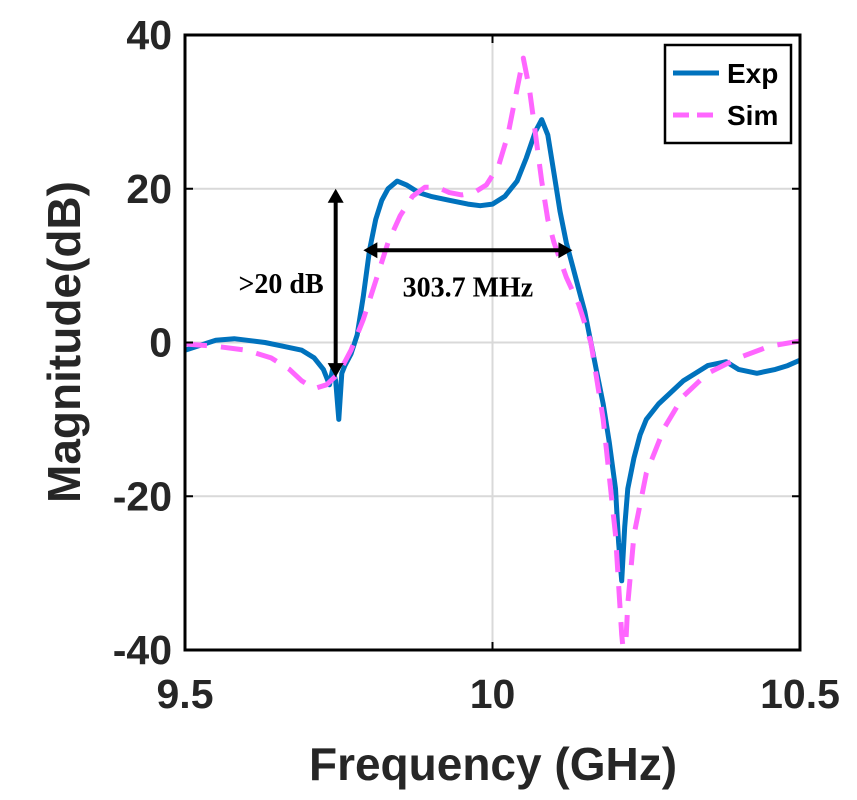 The image size is (857, 800). I want to click on y-tick-label: 0, so click(160, 343).